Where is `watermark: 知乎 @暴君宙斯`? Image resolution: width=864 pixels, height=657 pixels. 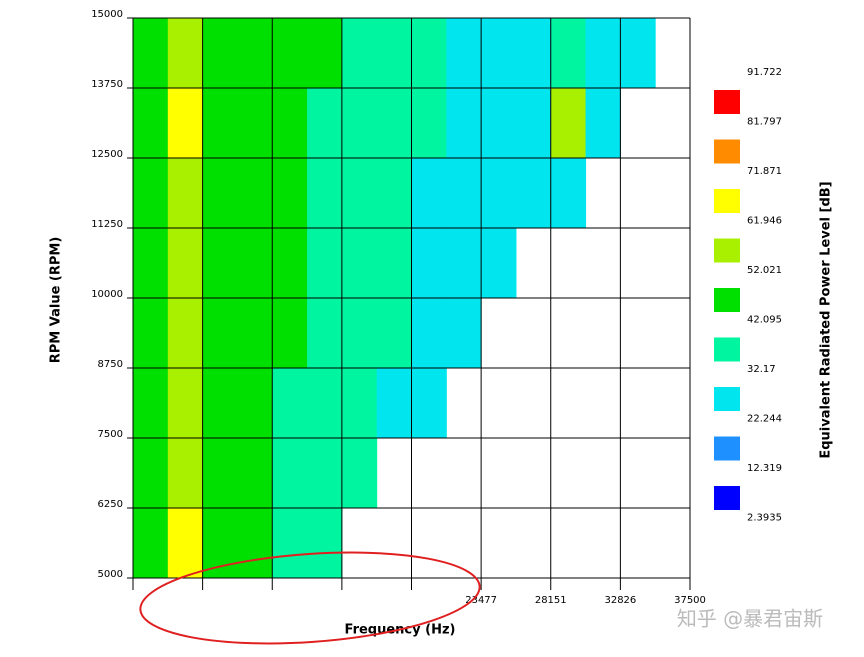 watermark: 知乎 @暴君宙斯 is located at coordinates (750, 619).